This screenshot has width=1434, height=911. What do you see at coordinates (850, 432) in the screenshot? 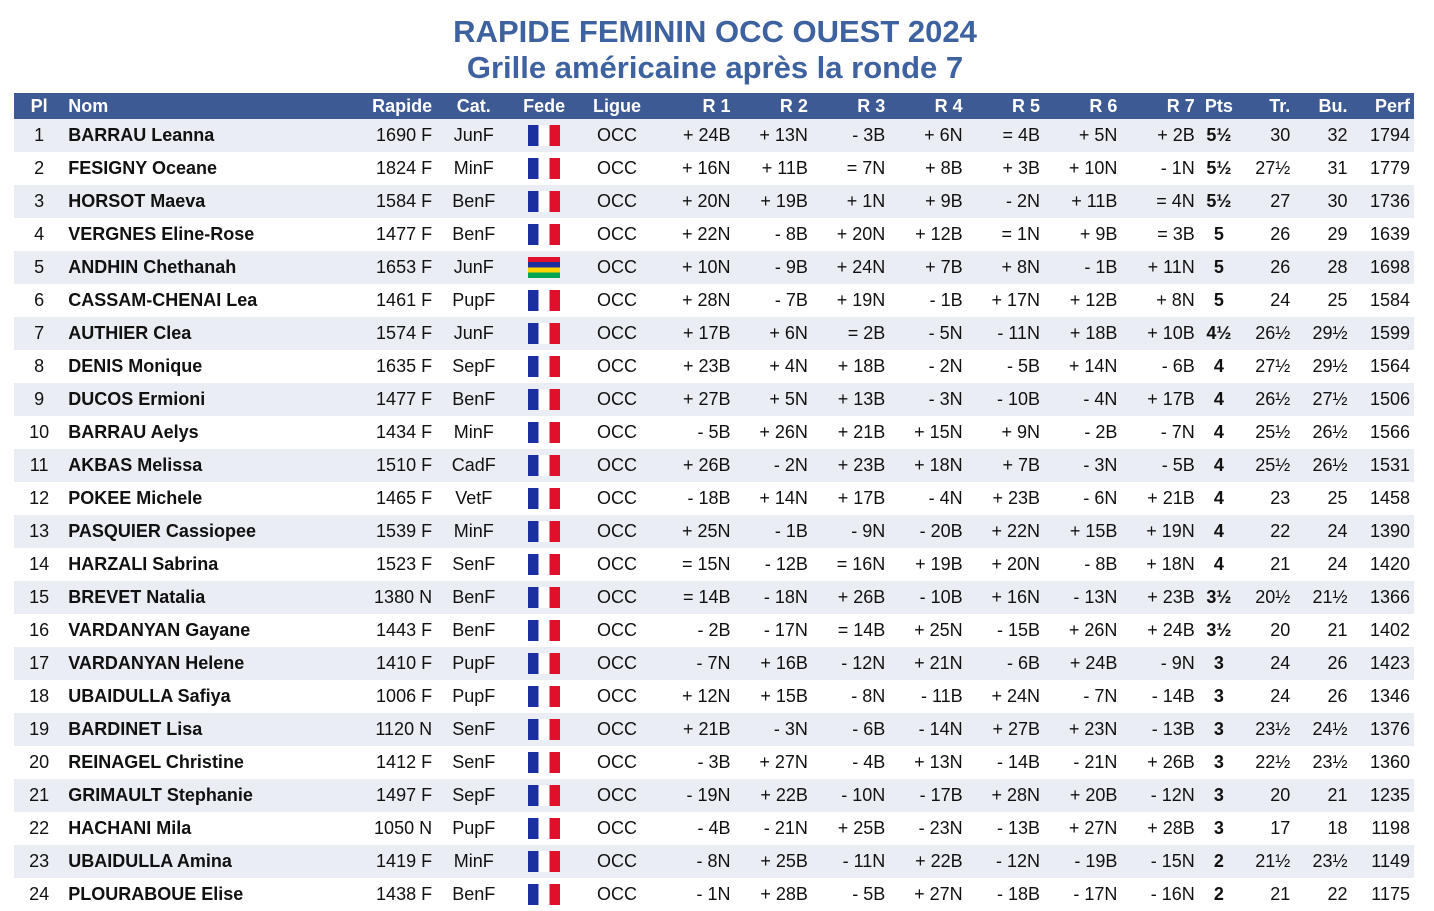
I see `round-3-result: + 21B` at bounding box center [850, 432].